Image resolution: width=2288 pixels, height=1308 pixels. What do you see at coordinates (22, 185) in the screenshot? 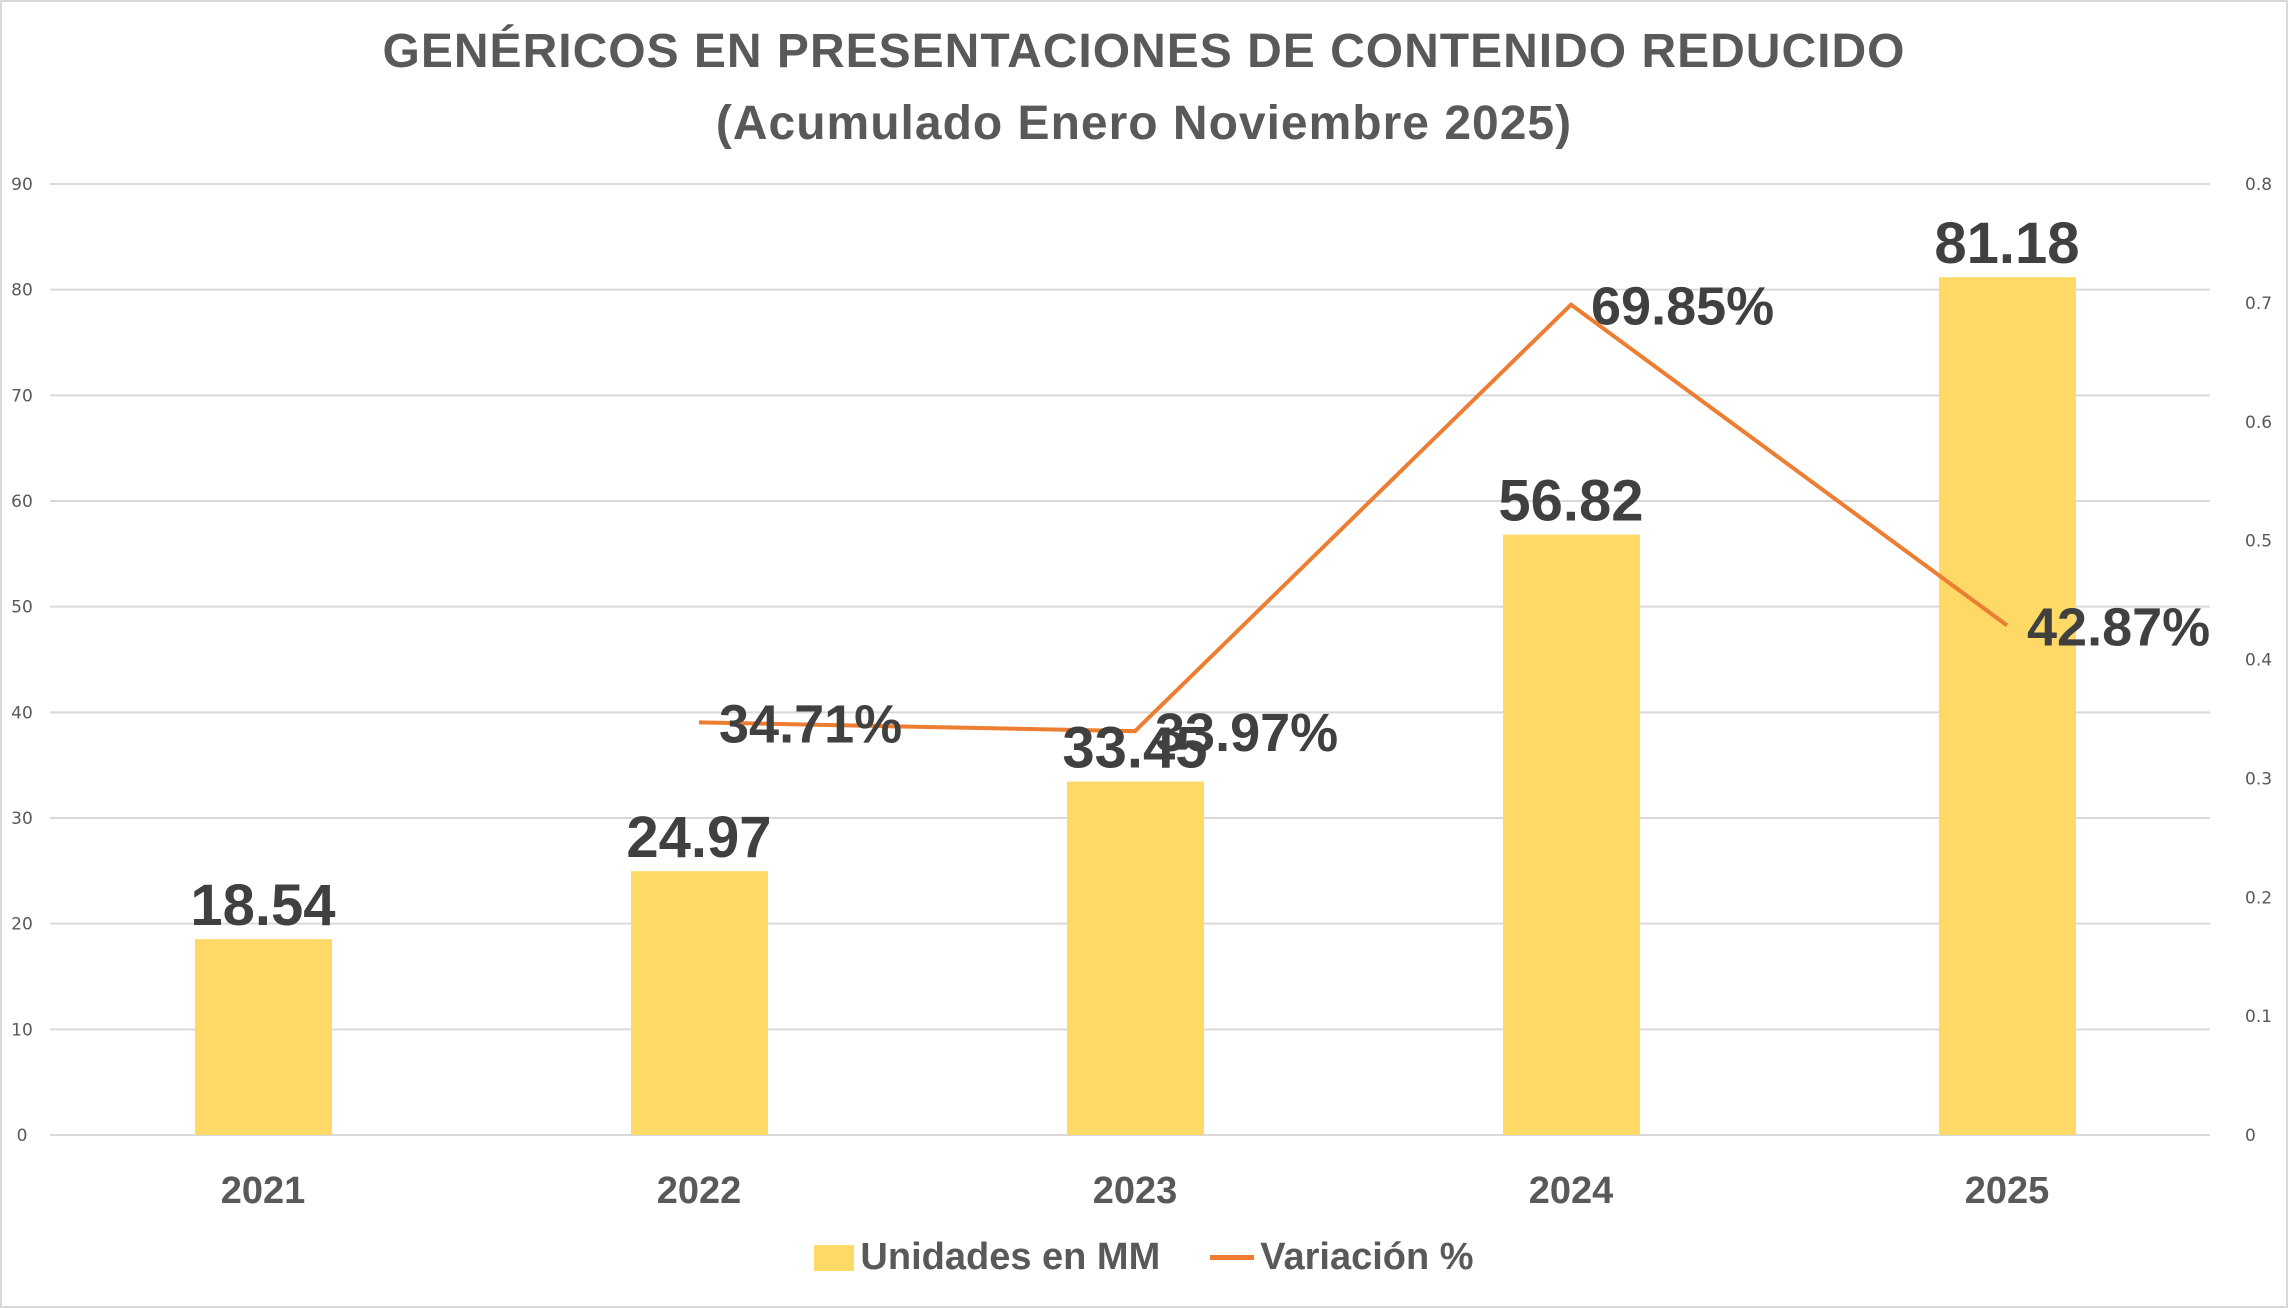
I see `y-left-tick-label: 90` at bounding box center [22, 185].